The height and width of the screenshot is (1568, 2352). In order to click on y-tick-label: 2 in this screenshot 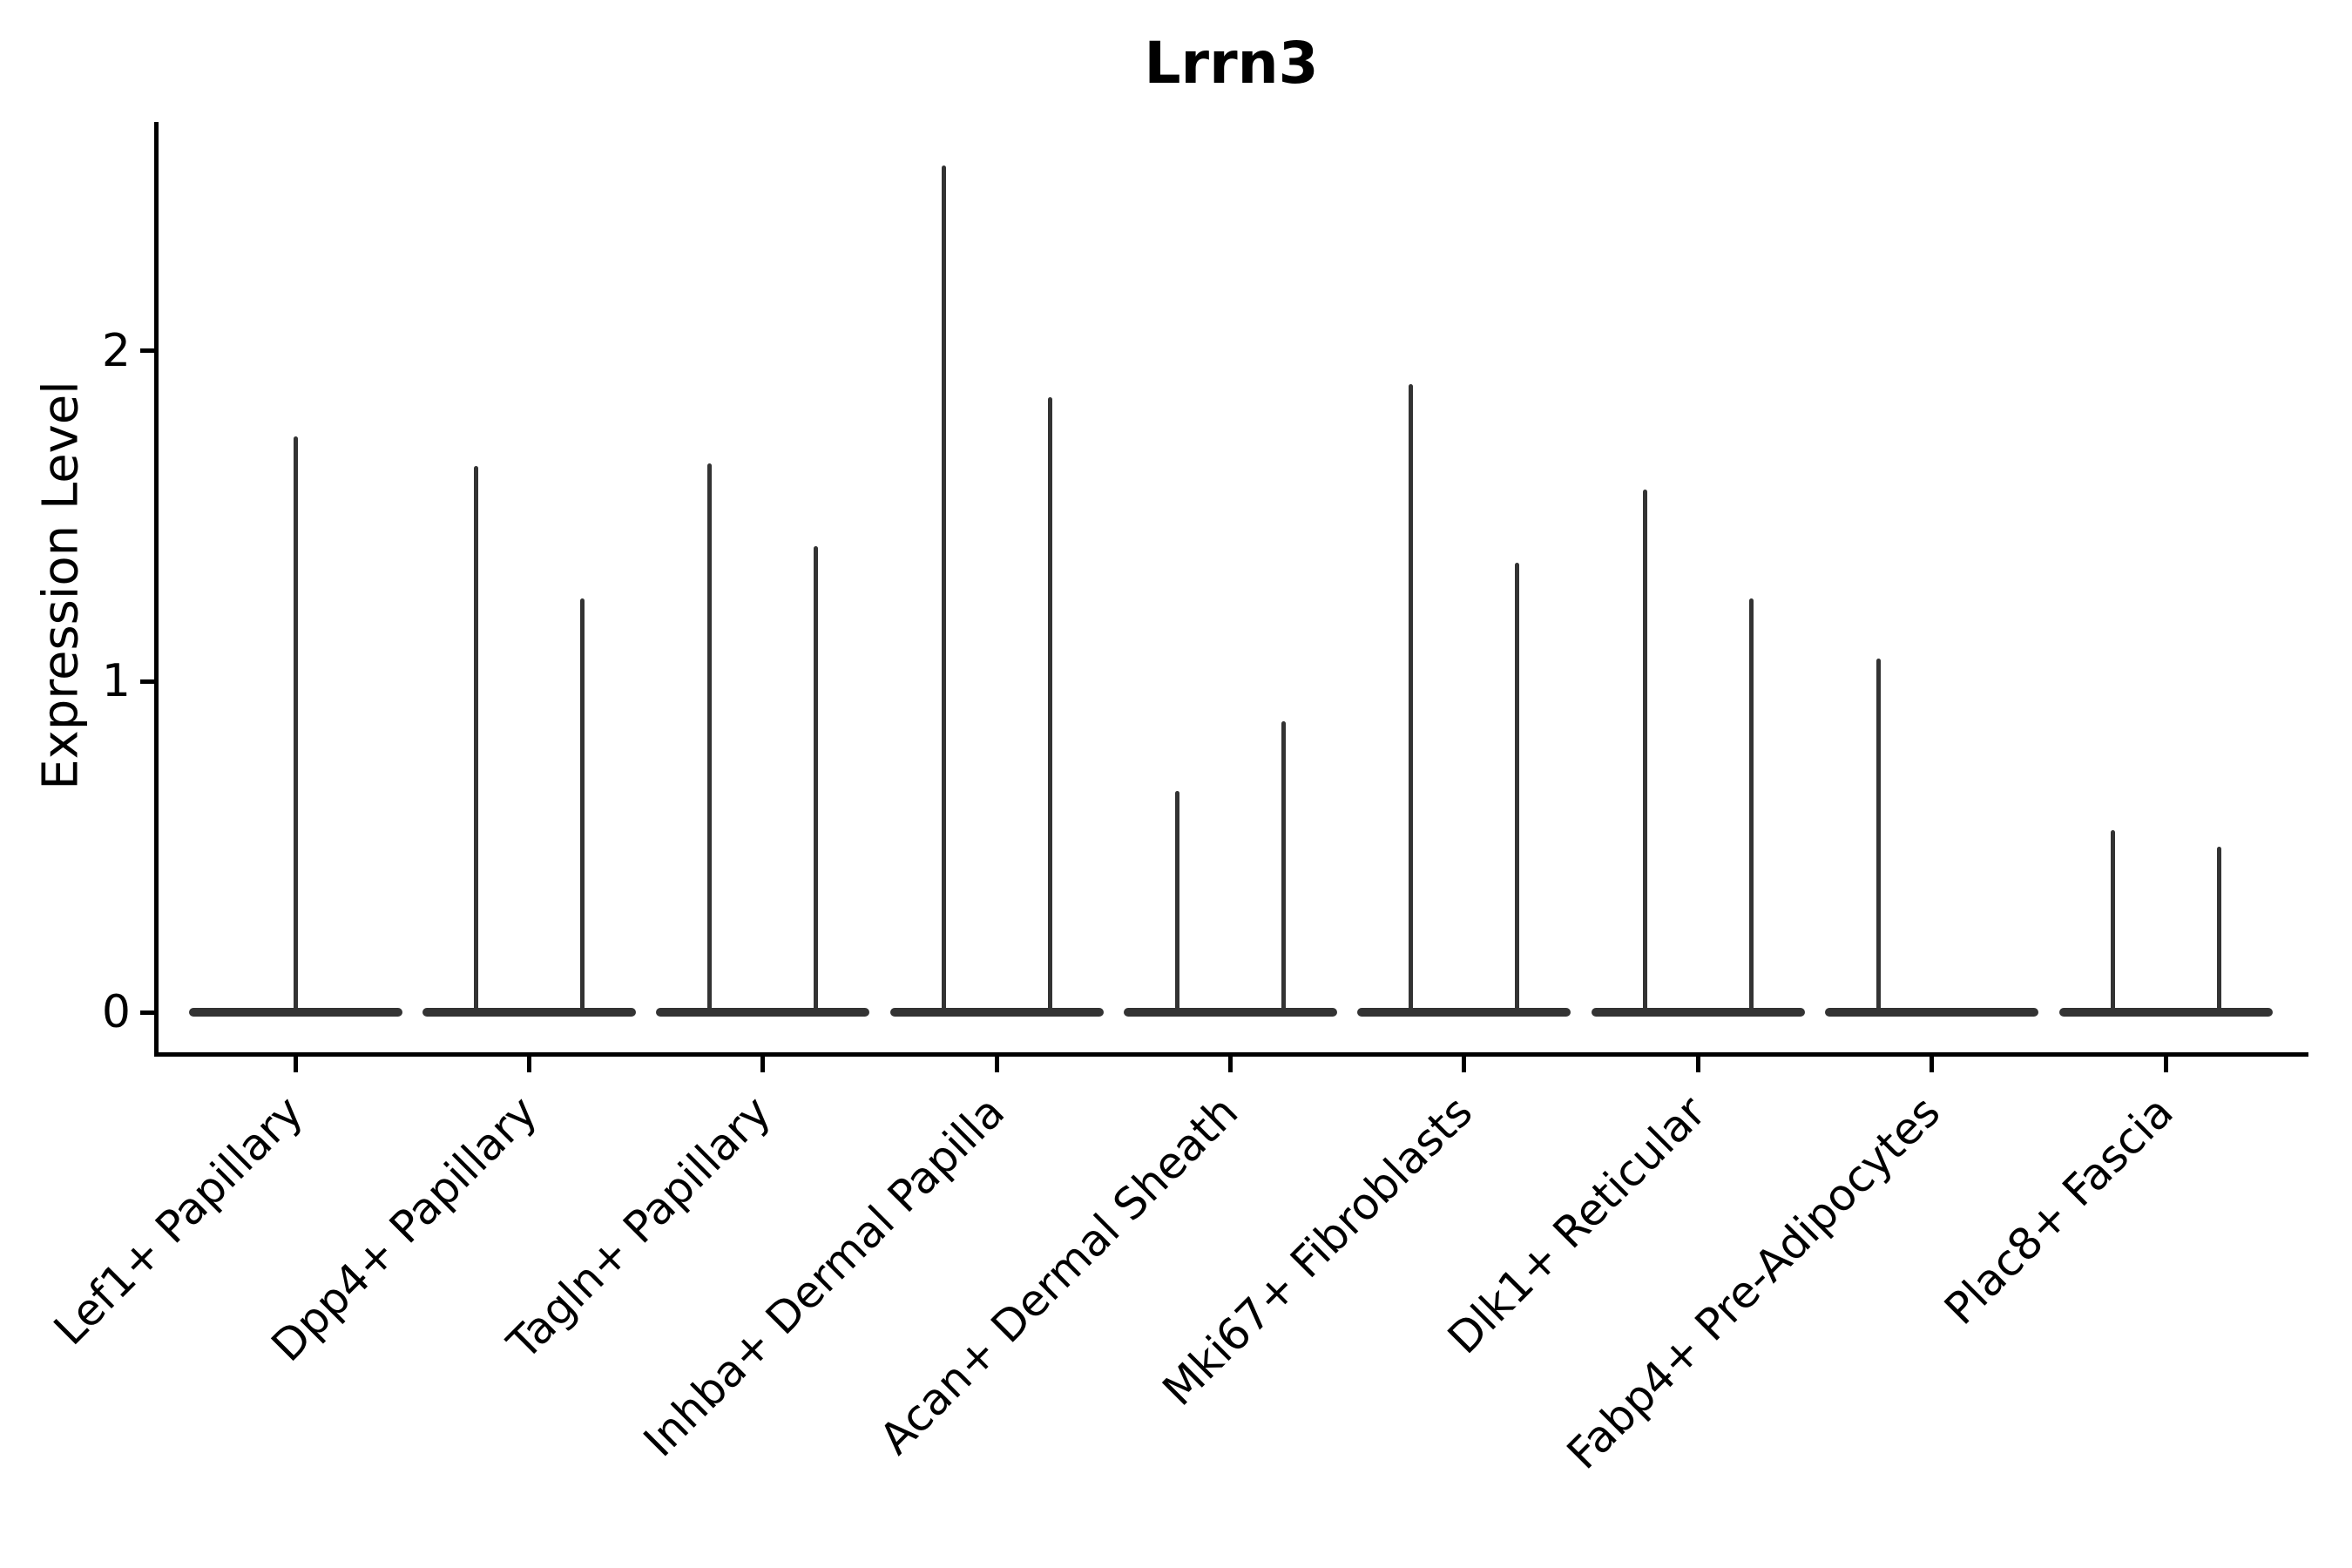, I will do `click(116, 351)`.